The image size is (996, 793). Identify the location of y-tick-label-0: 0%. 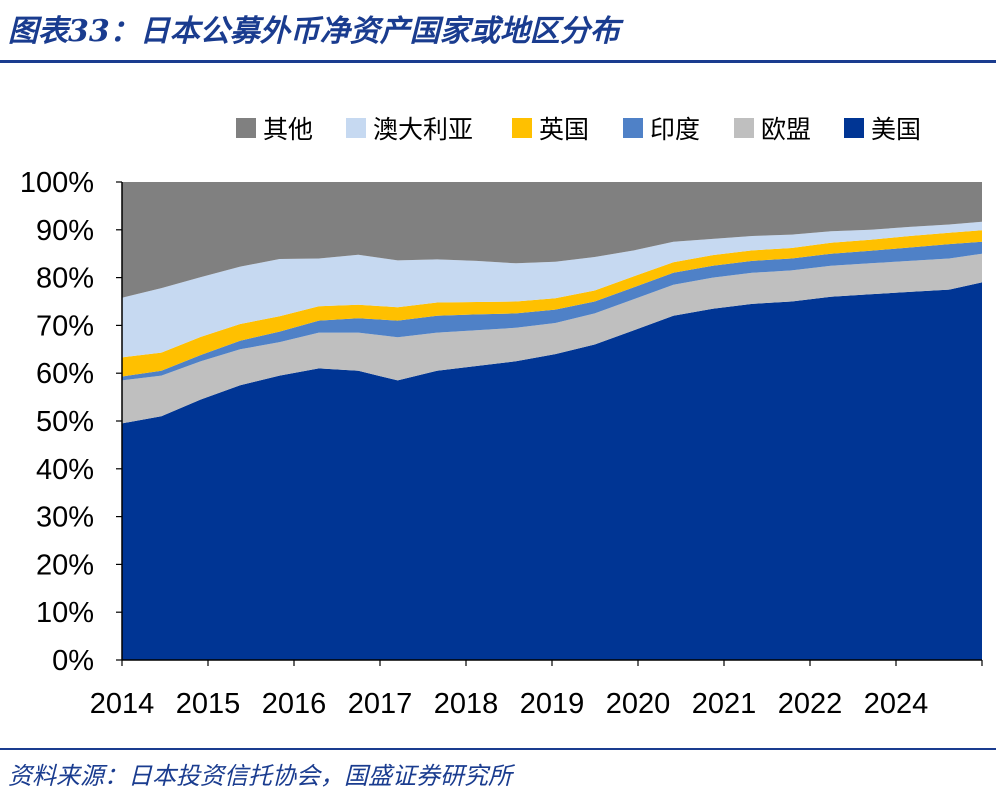
(73, 661).